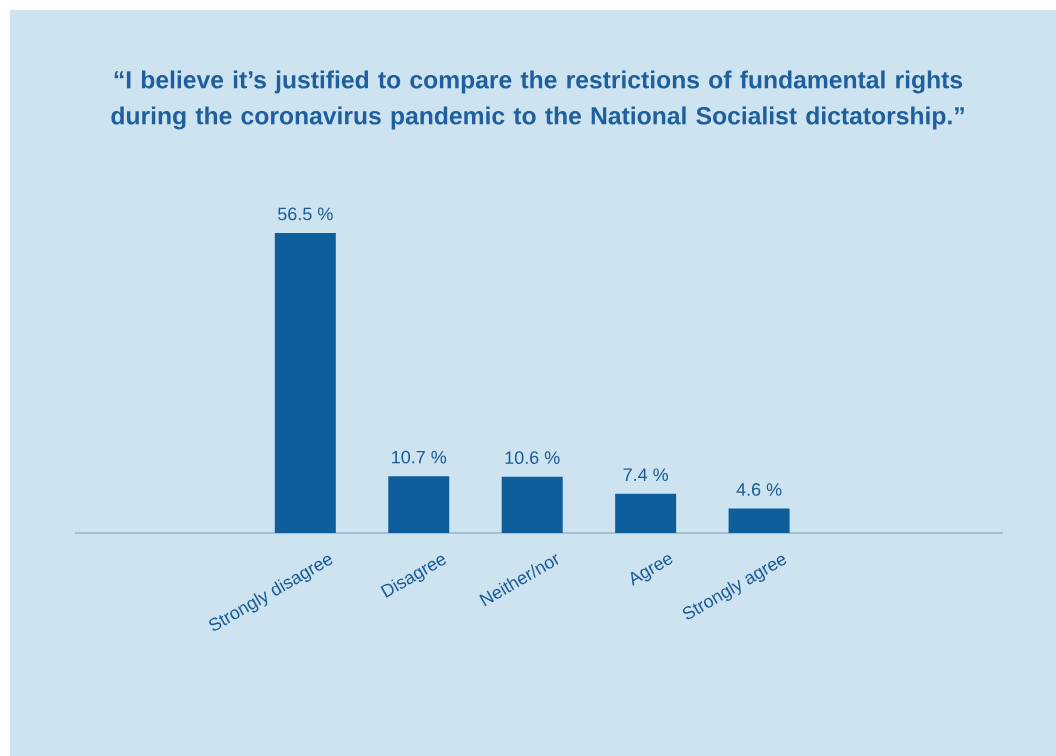 The image size is (1056, 756). I want to click on chart-title: “I believe it’s justified to compare the restrictions of fundamental rights during the coronavirus pandemic to the National Socialist dictatorship.”, so click(537, 100).